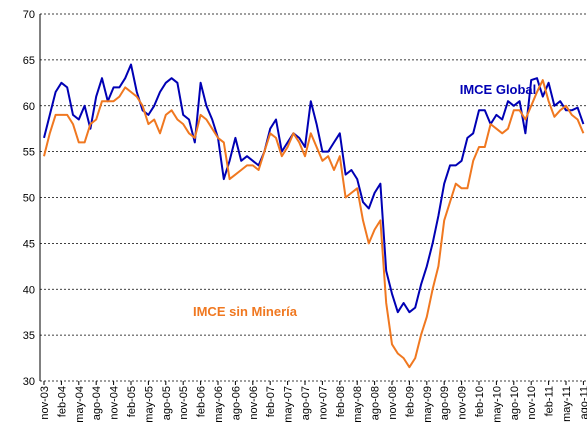 Image resolution: width=587 pixels, height=429 pixels. Describe the element at coordinates (184, 403) in the screenshot. I see `x-tick-label: nov-05` at that location.